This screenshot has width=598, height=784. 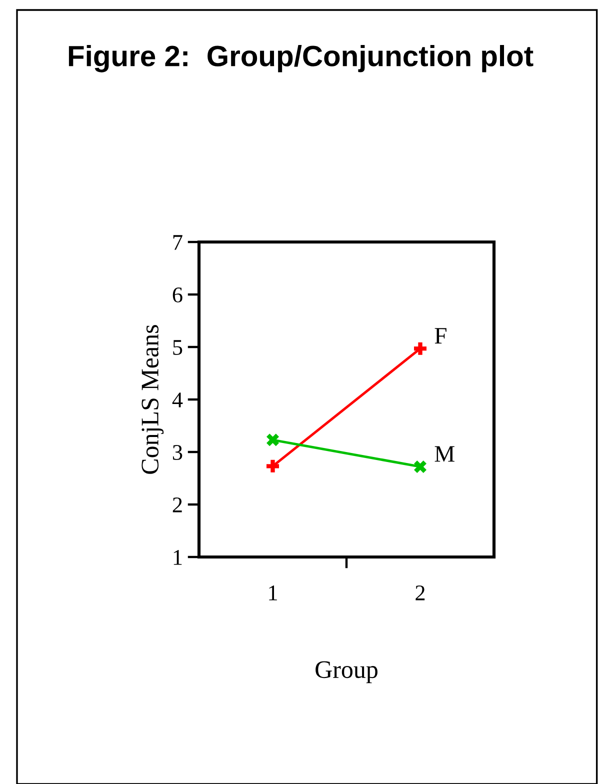 What do you see at coordinates (177, 504) in the screenshot?
I see `y-tick-label: 2` at bounding box center [177, 504].